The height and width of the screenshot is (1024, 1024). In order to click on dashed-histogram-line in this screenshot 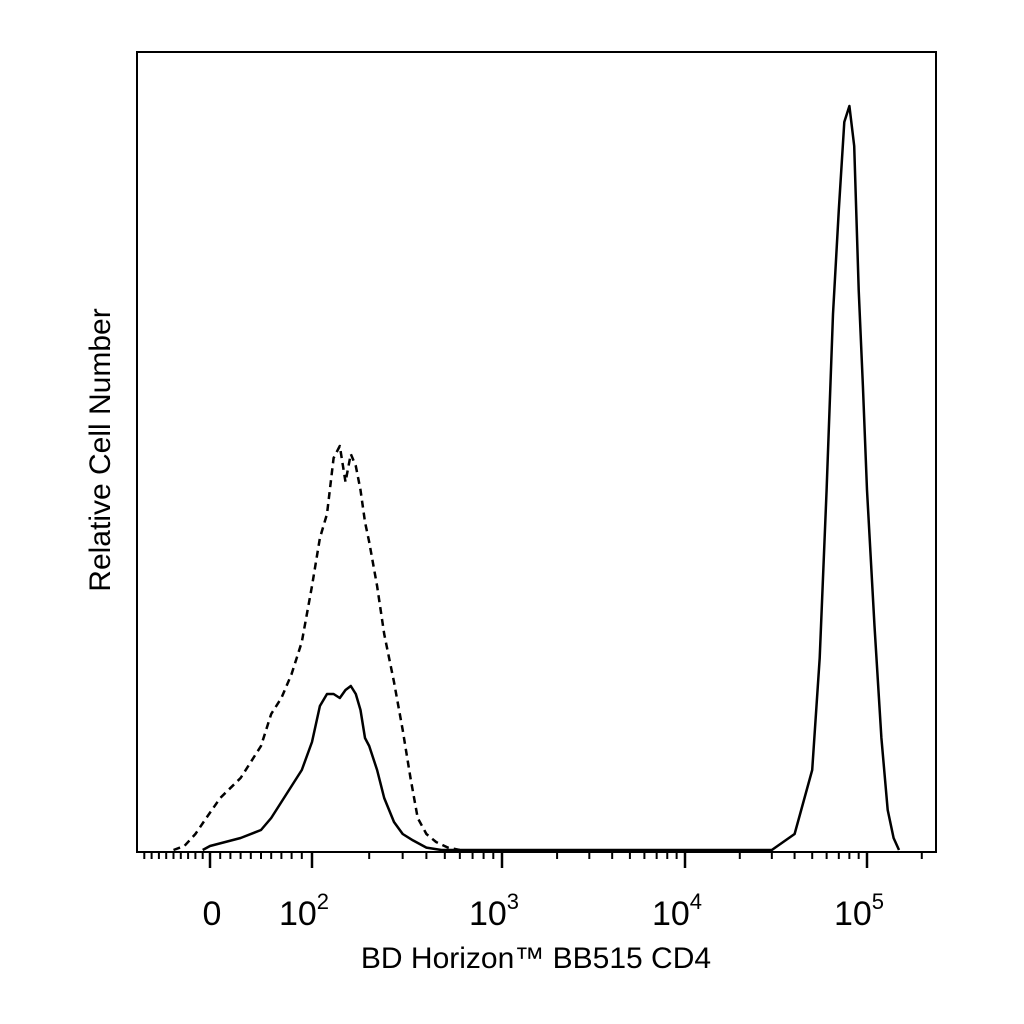, I will do `click(317, 648)`.